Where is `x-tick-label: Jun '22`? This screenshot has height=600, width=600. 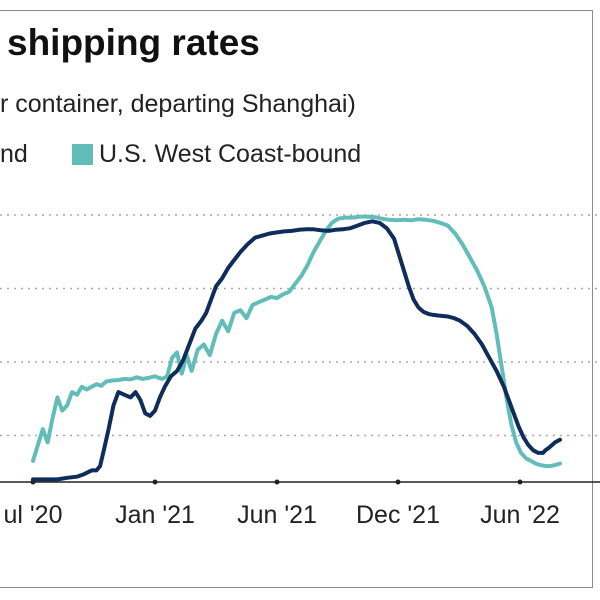 x-tick-label: Jun '22 is located at coordinates (520, 515).